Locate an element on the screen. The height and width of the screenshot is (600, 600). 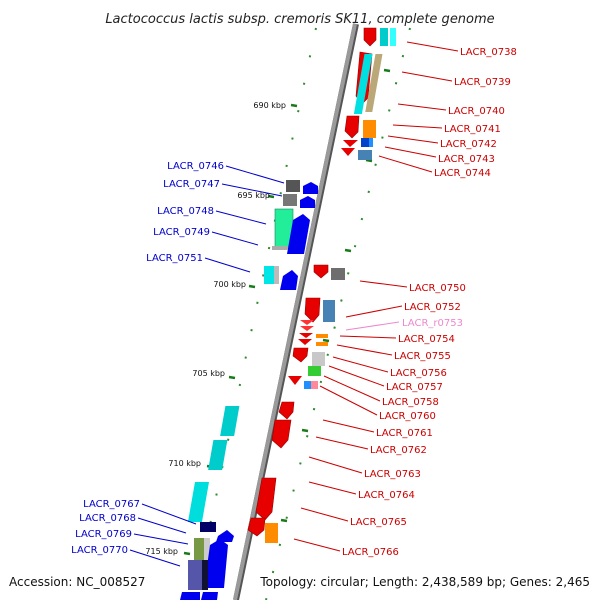
accession-text: Accession: NC_008527 is located at coordinates (77, 582).